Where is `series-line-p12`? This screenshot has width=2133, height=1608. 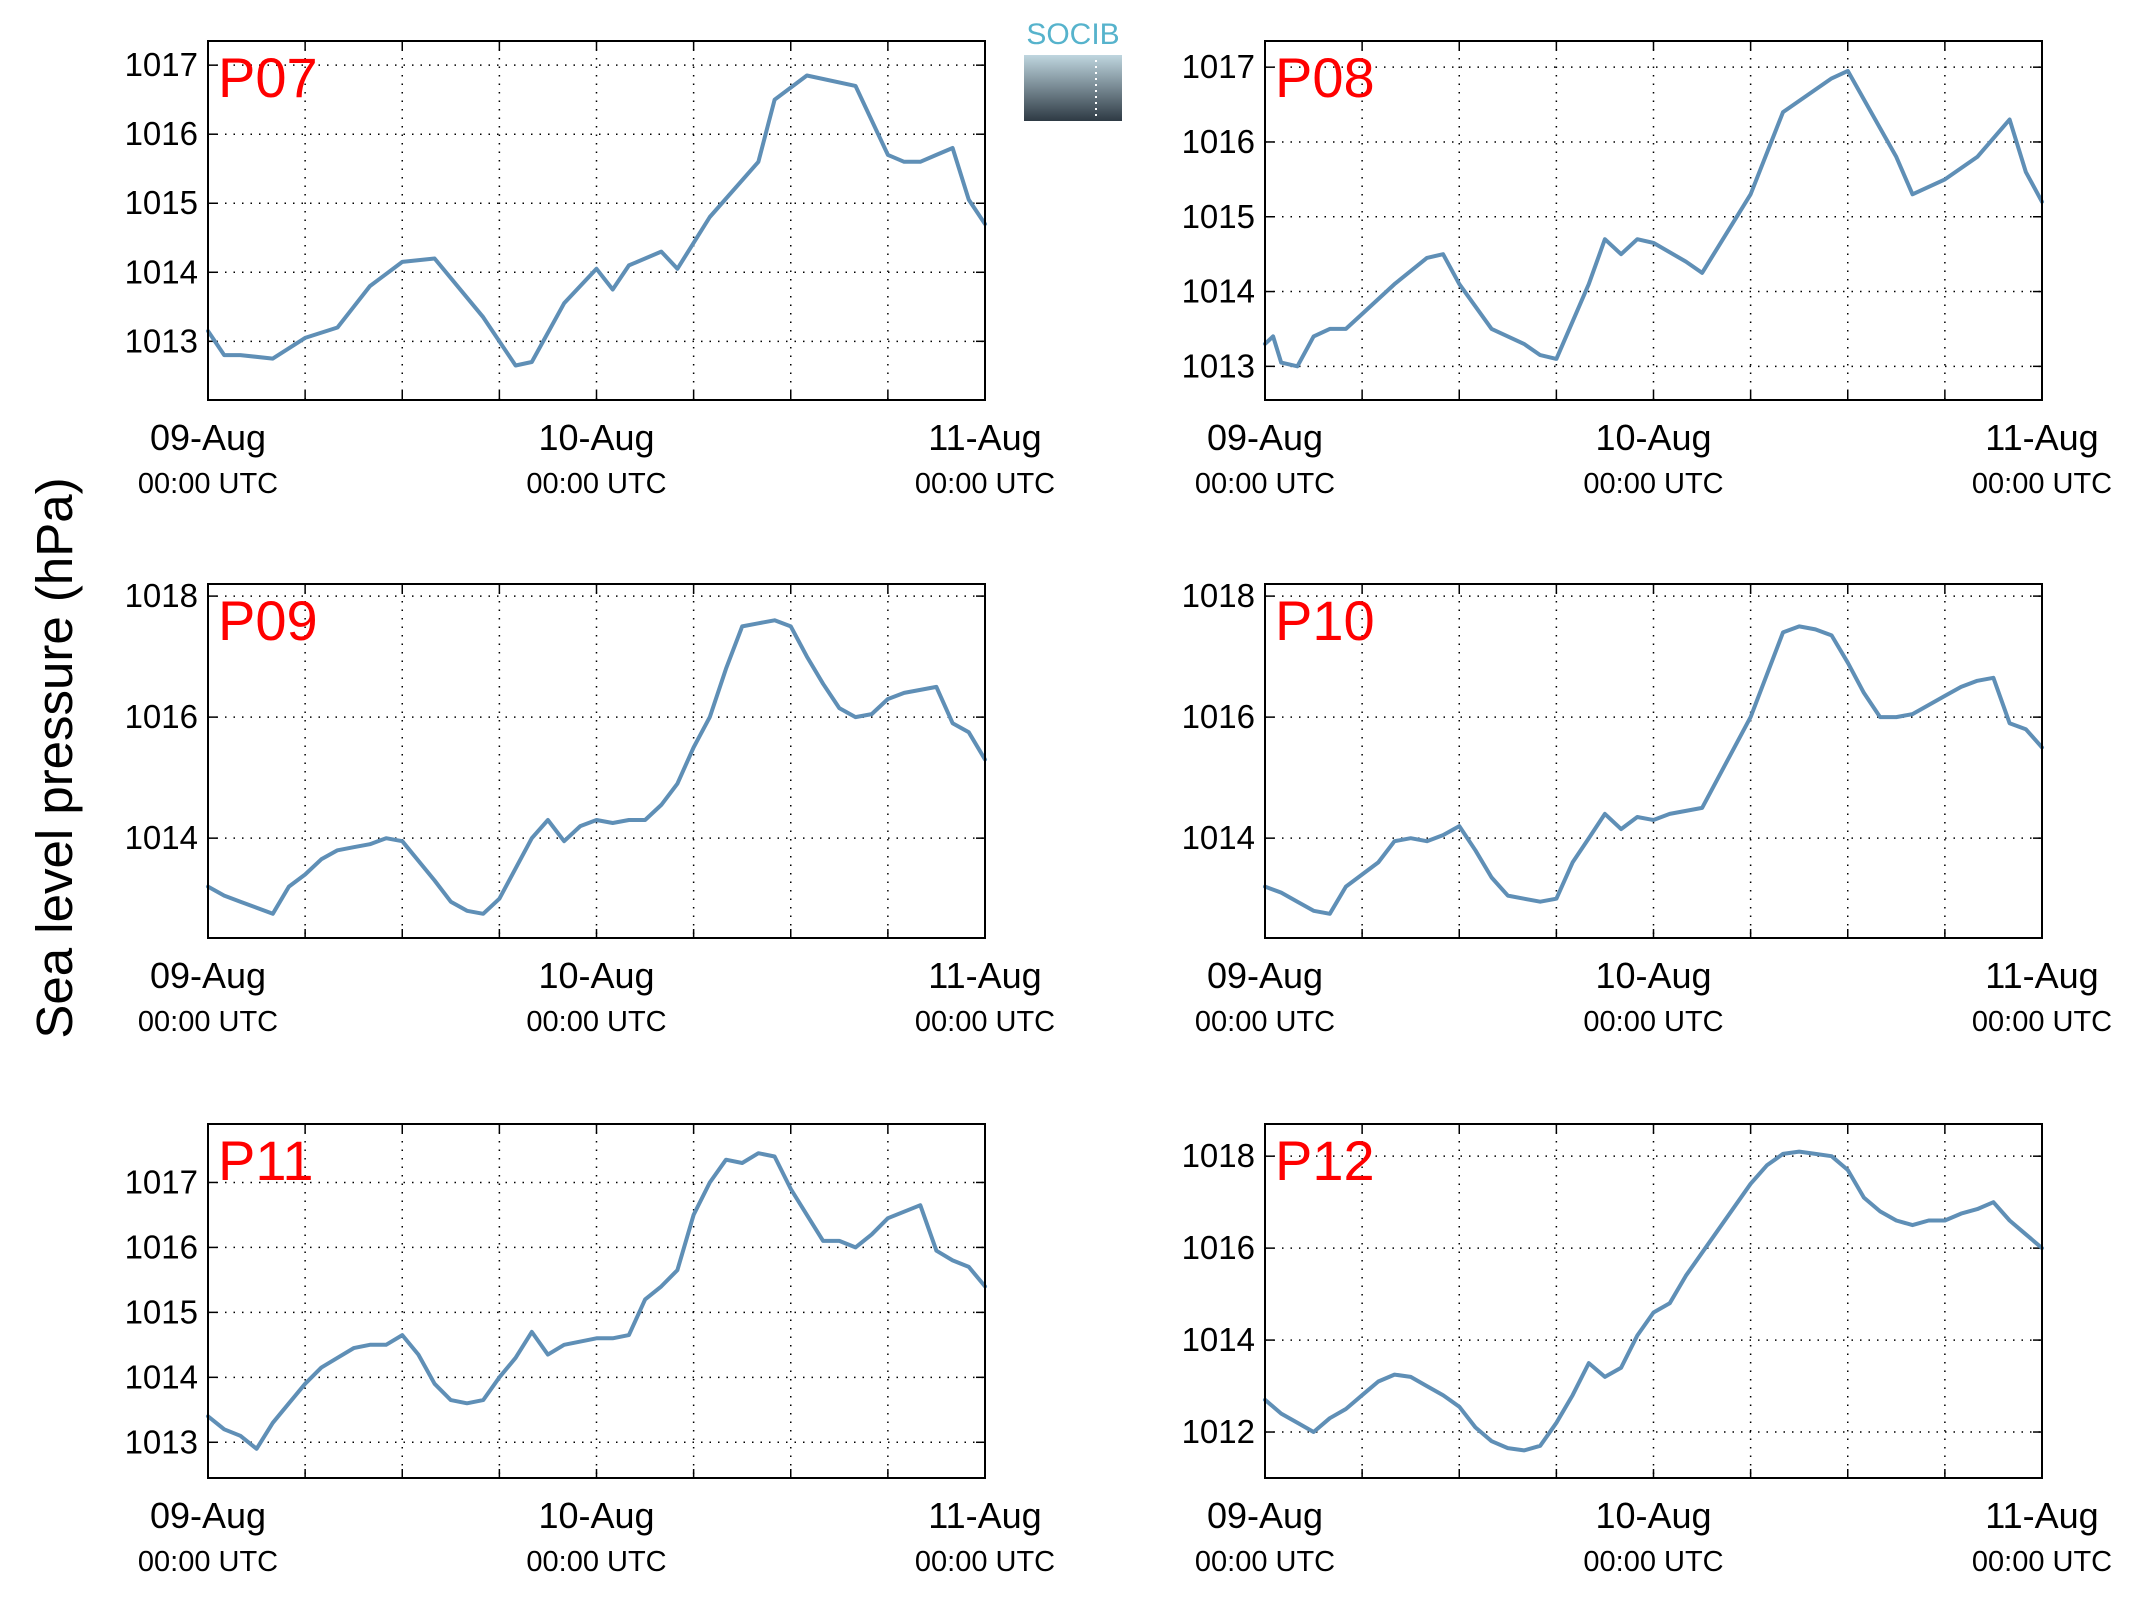
series-line-p12 is located at coordinates (1653, 1301).